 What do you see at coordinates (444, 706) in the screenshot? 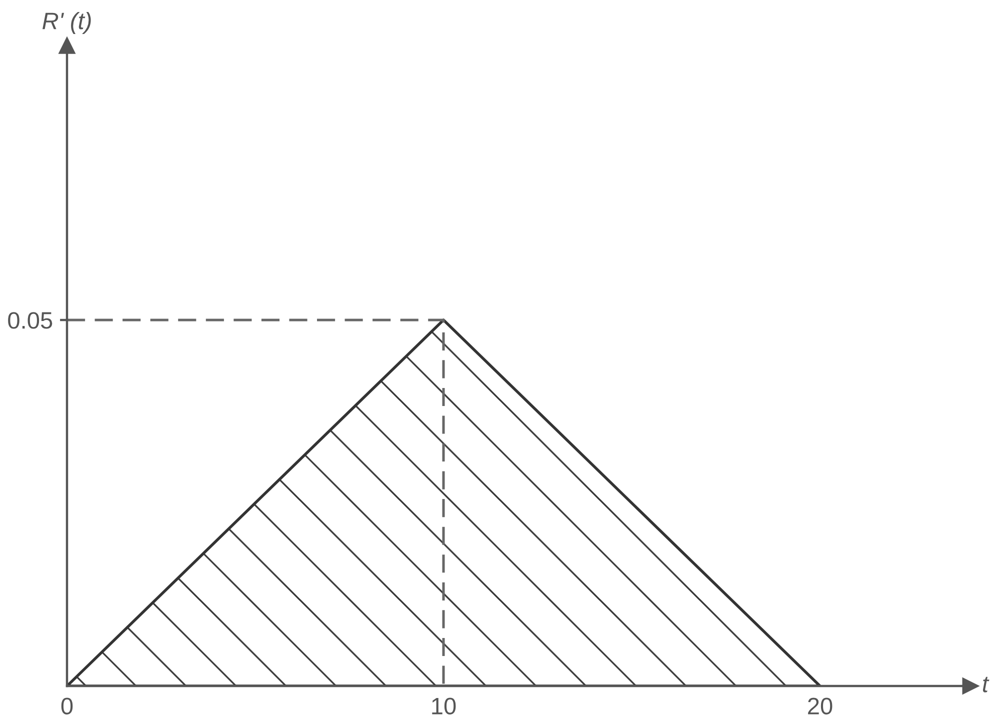
I see `x-tick-label: 10` at bounding box center [444, 706].